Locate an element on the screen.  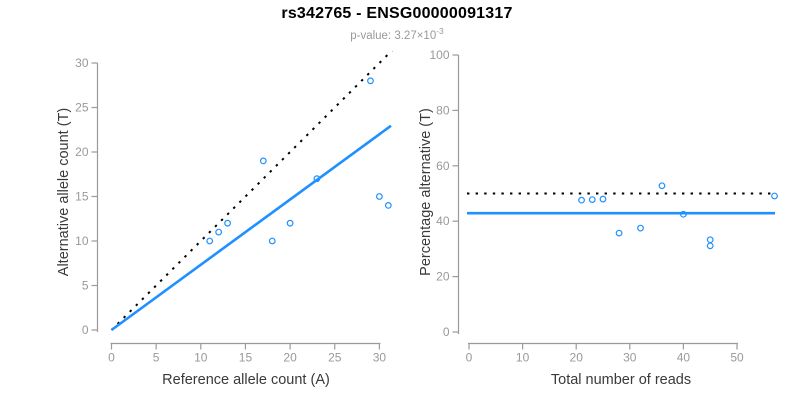
right-yaxis-title: Percentage alternative (T) is located at coordinates (426, 192).